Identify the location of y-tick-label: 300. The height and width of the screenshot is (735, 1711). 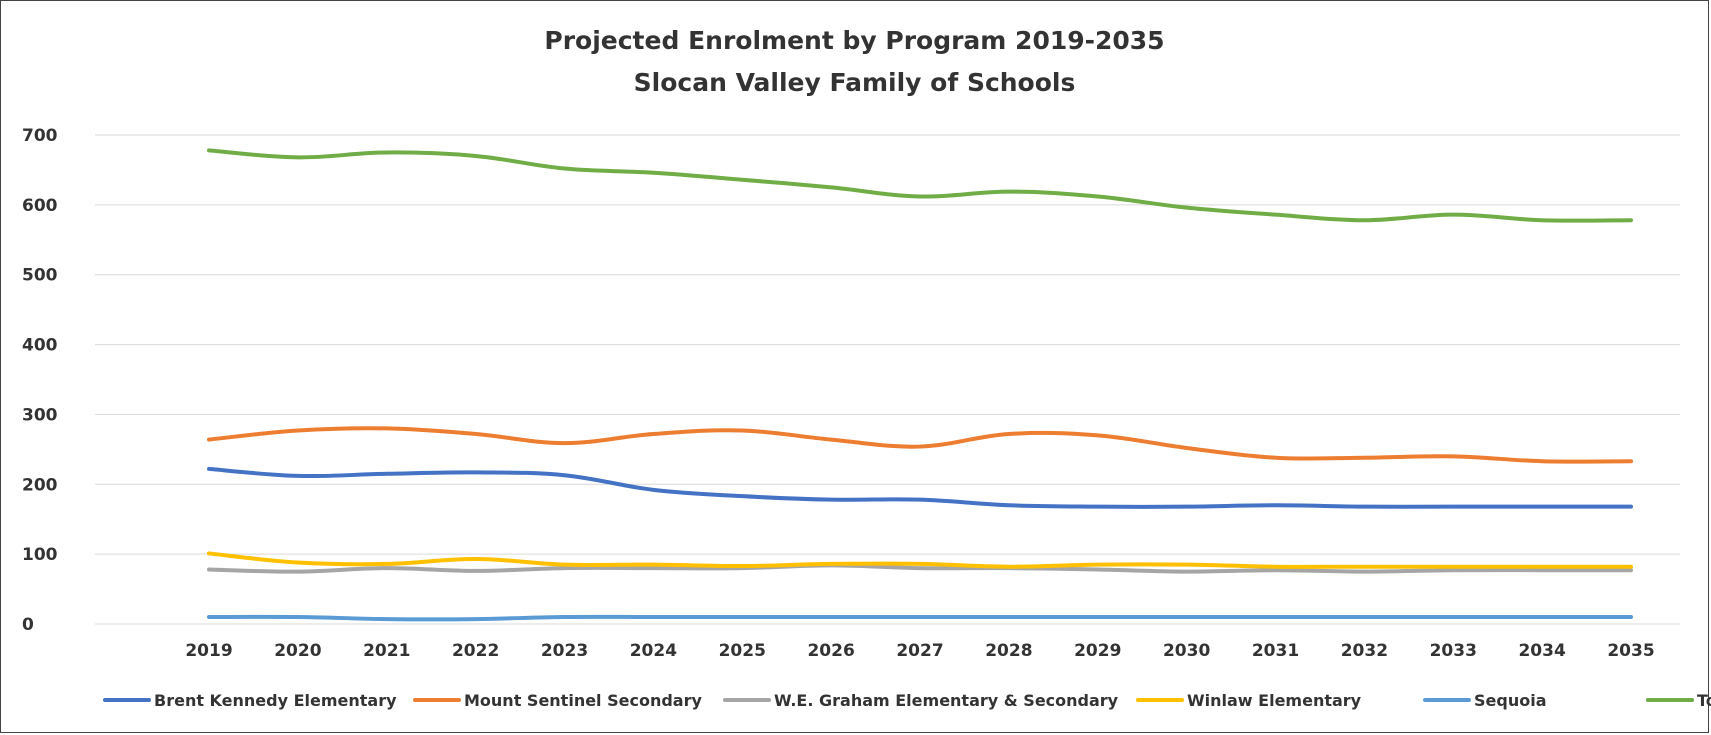
(40, 415).